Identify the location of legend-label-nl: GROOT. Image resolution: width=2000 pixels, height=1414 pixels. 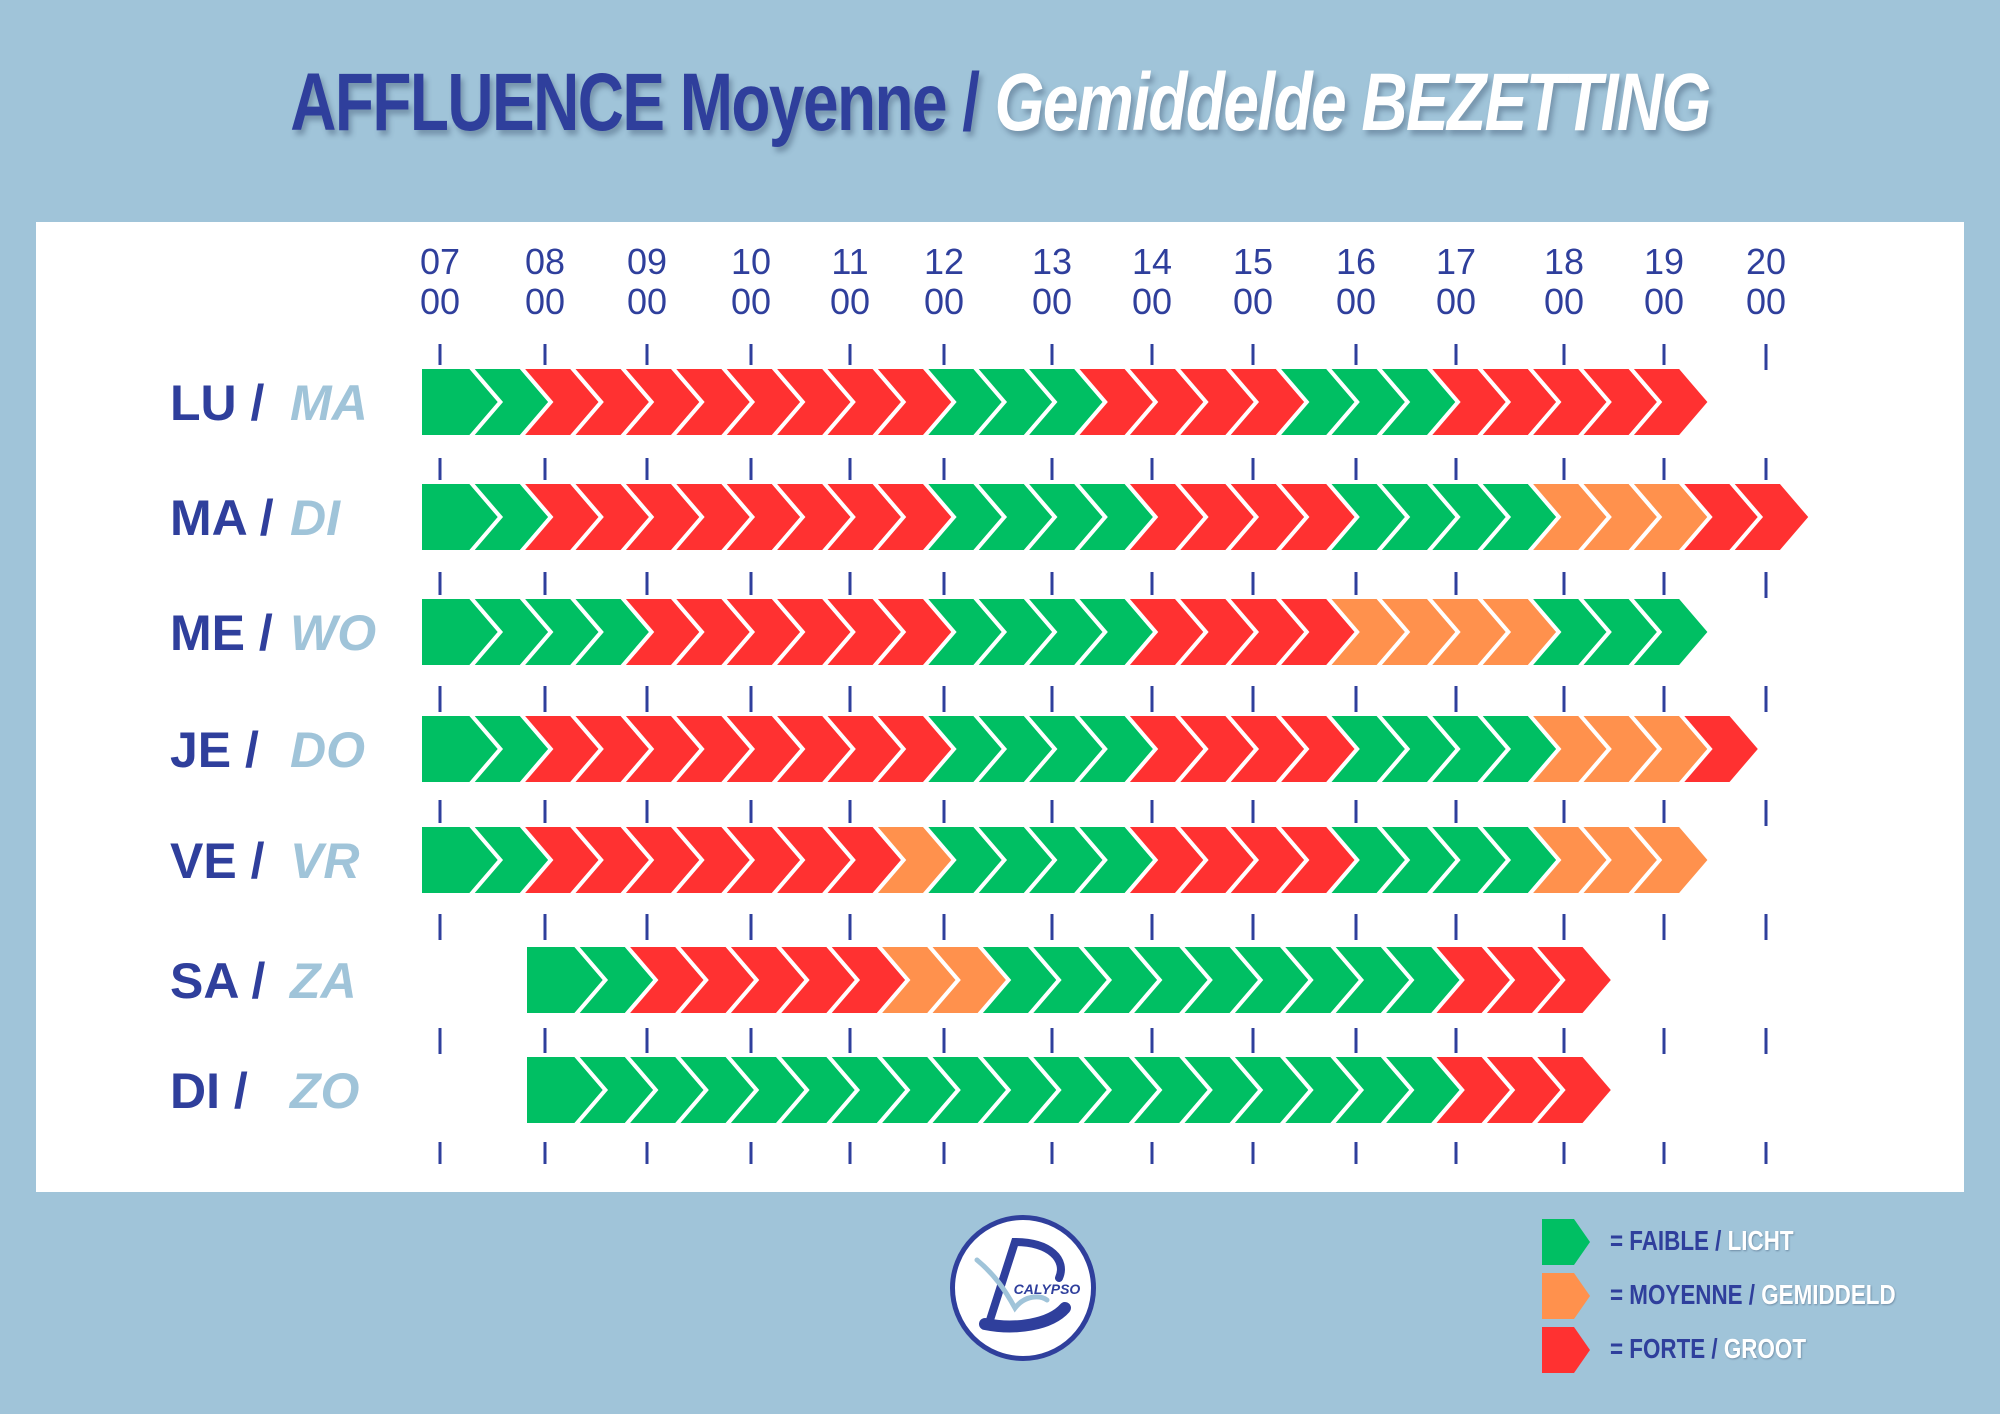
(1765, 1348).